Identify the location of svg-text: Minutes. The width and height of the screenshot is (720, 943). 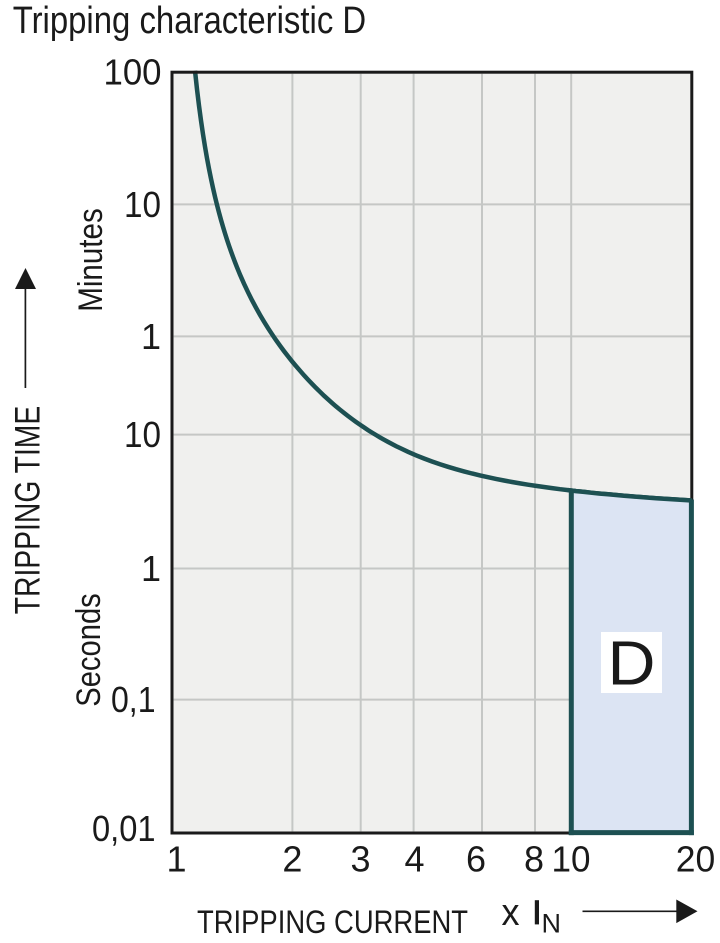
(91, 260).